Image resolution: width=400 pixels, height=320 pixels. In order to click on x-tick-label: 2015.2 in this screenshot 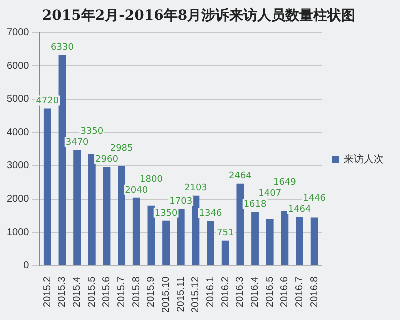, I will do `click(48, 292)`.